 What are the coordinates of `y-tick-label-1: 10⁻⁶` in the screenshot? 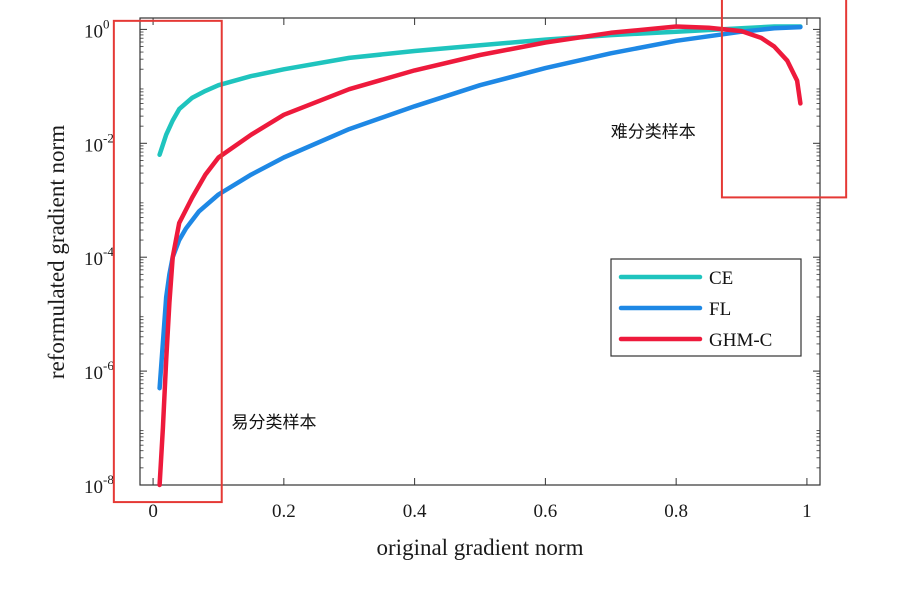 It's located at (99, 371).